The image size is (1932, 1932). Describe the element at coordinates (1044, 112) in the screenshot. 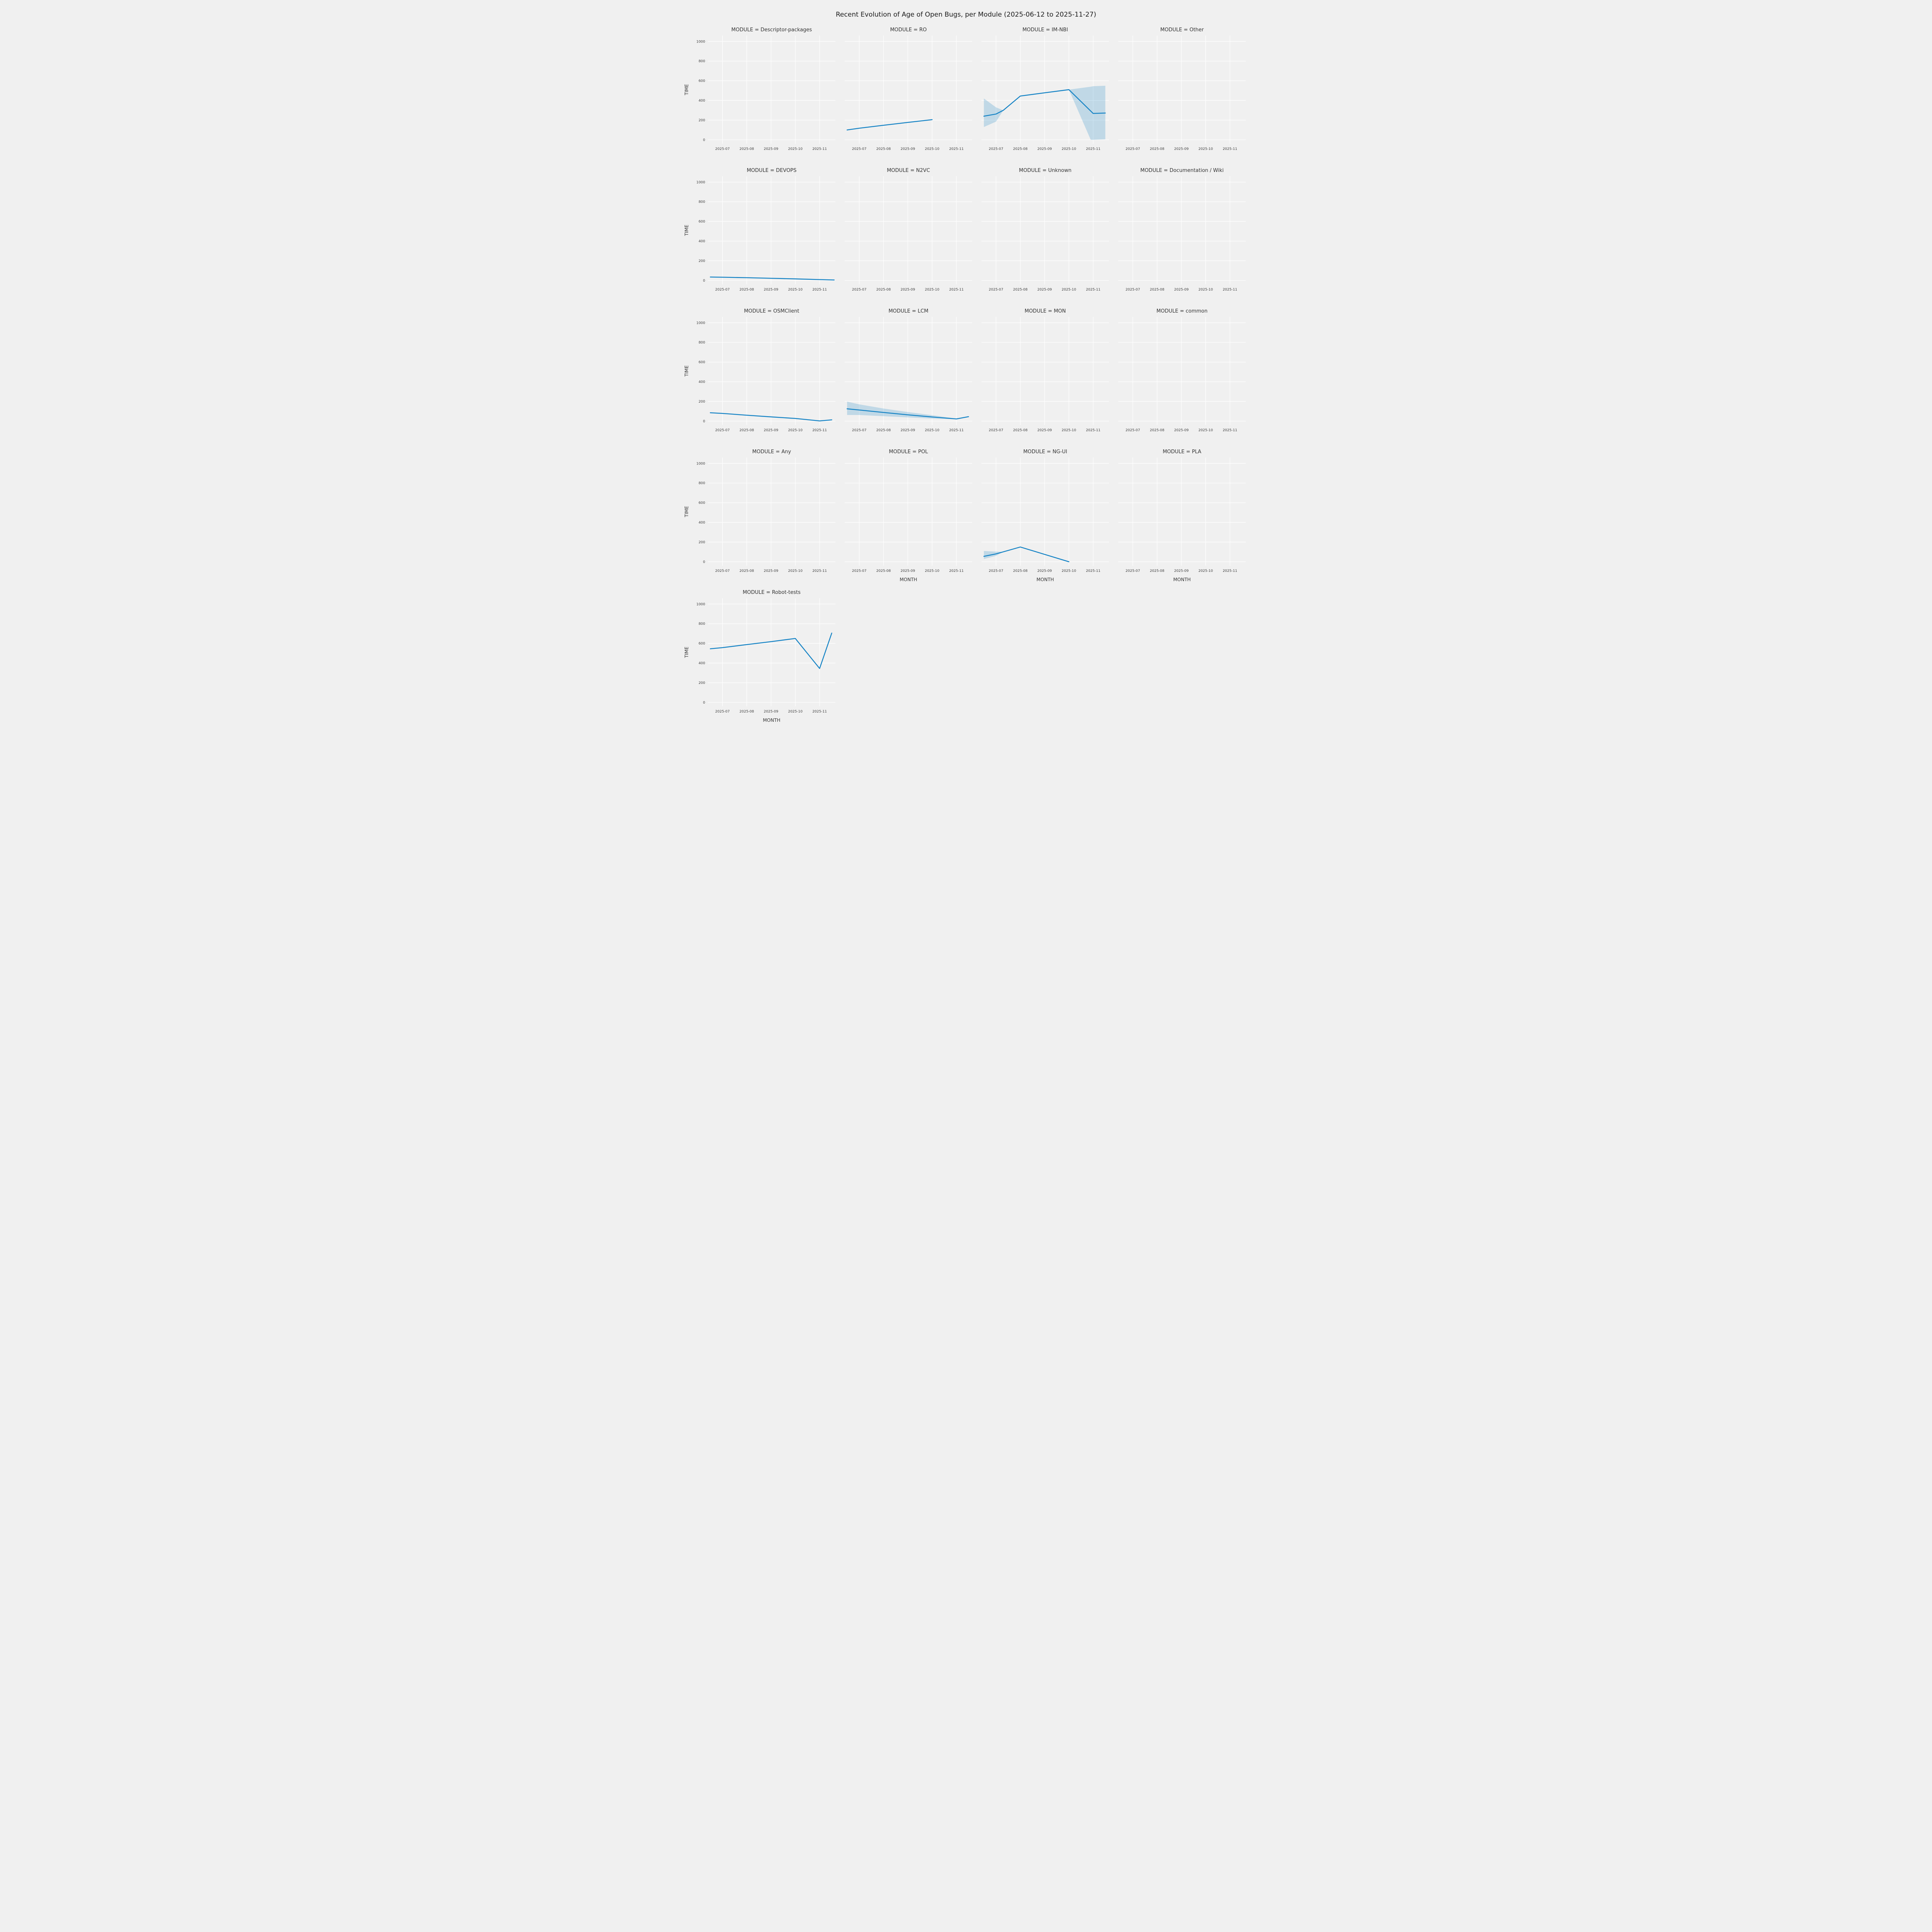

I see `confidence-band` at that location.